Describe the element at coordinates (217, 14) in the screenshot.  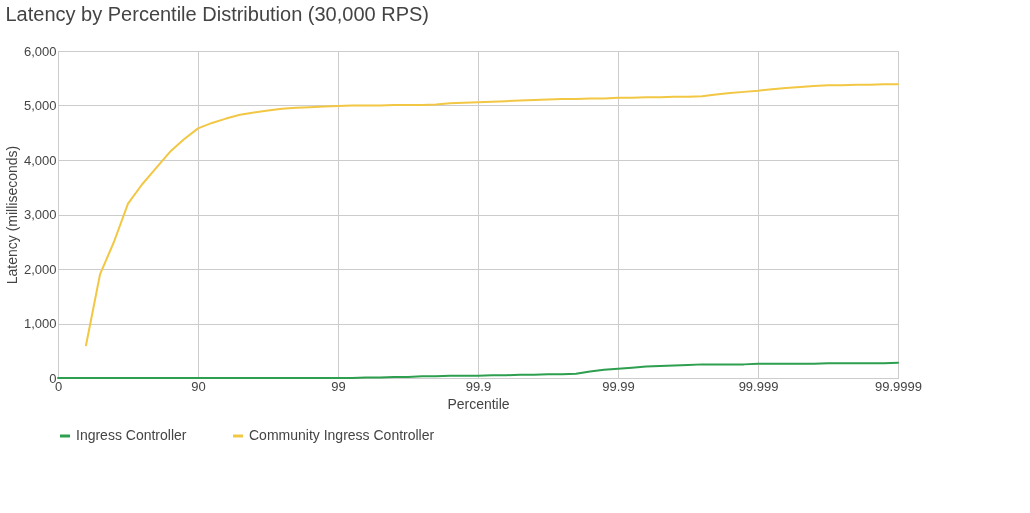
I see `chart-title: Latency by Percentile Distribution (30,000 RPS)` at that location.